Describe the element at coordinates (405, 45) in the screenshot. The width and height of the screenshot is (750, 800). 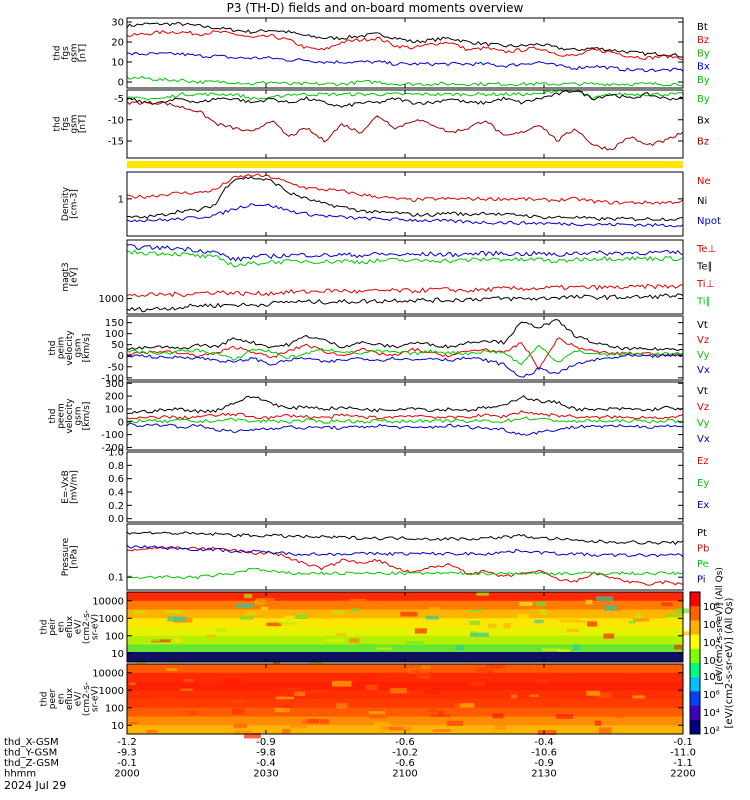
I see `series-Bz` at that location.